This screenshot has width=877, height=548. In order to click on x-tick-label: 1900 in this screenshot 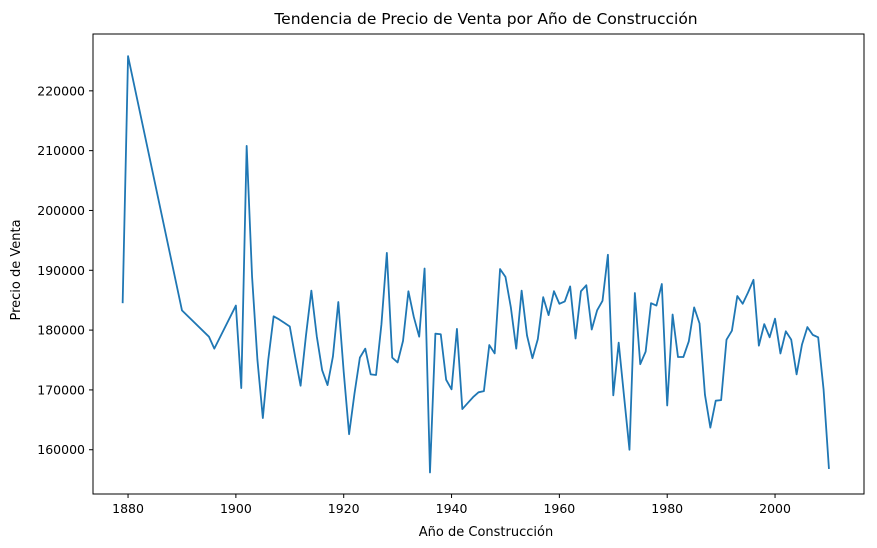, I will do `click(236, 508)`.